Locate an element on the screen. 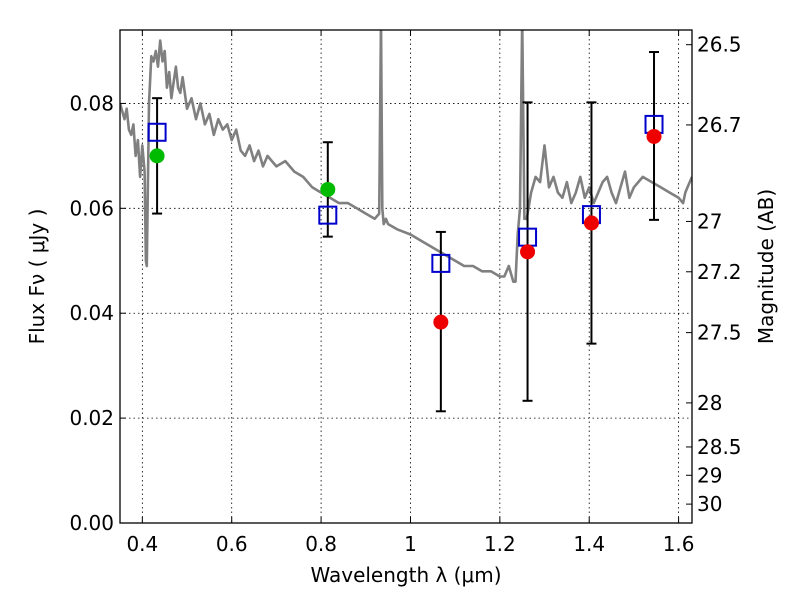  x-tick-label: 1.4 is located at coordinates (589, 544).